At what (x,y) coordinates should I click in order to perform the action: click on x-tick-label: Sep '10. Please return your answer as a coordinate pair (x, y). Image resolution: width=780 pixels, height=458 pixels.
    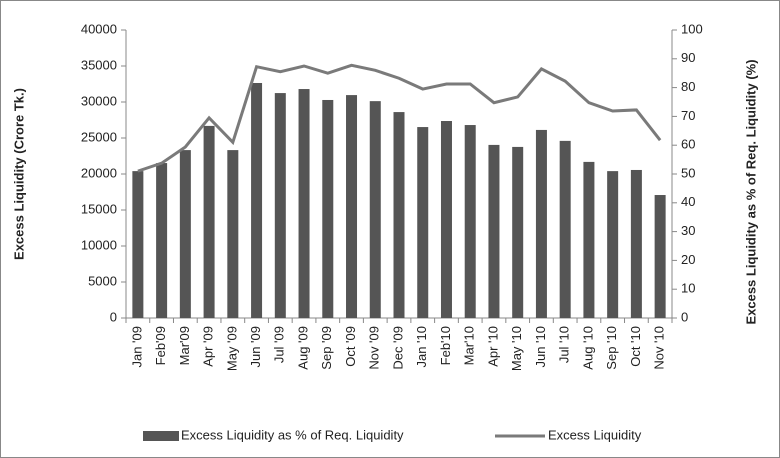
    Looking at the image, I should click on (611, 348).